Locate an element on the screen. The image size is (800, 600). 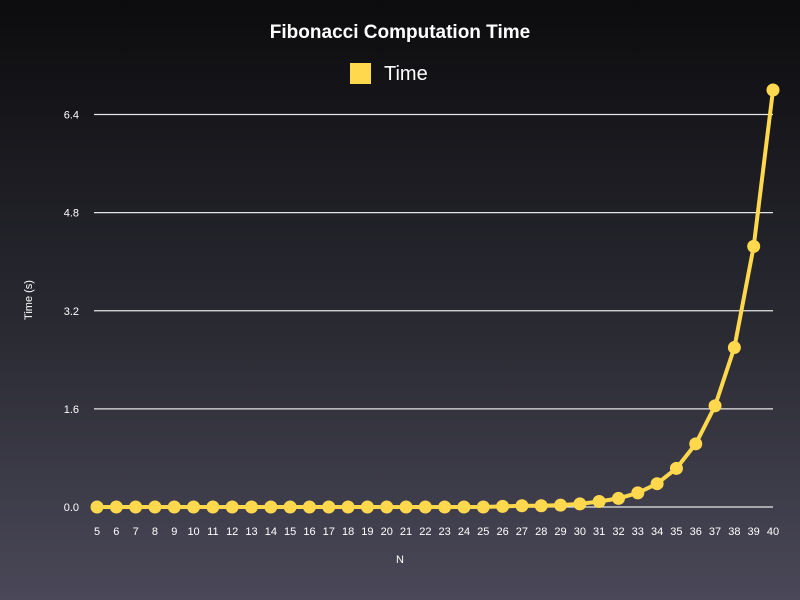
x-tick-label: 14 is located at coordinates (271, 532).